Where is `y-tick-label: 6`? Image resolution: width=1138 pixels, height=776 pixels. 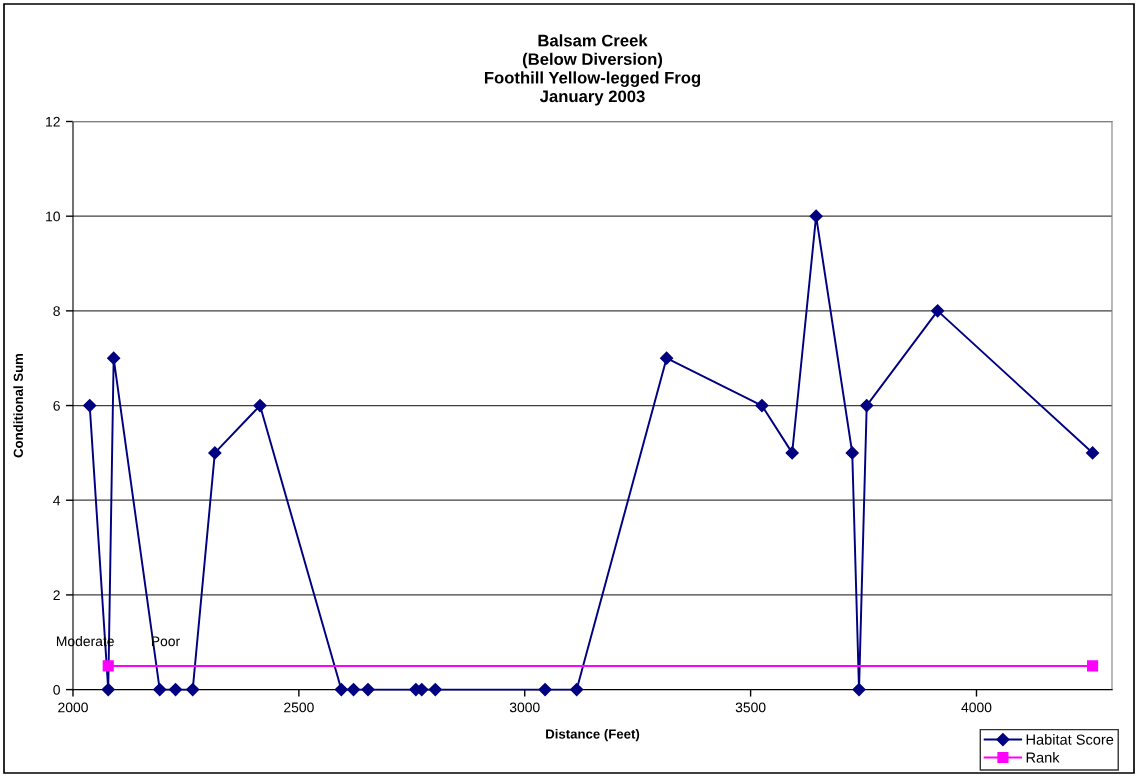 y-tick-label: 6 is located at coordinates (56, 405).